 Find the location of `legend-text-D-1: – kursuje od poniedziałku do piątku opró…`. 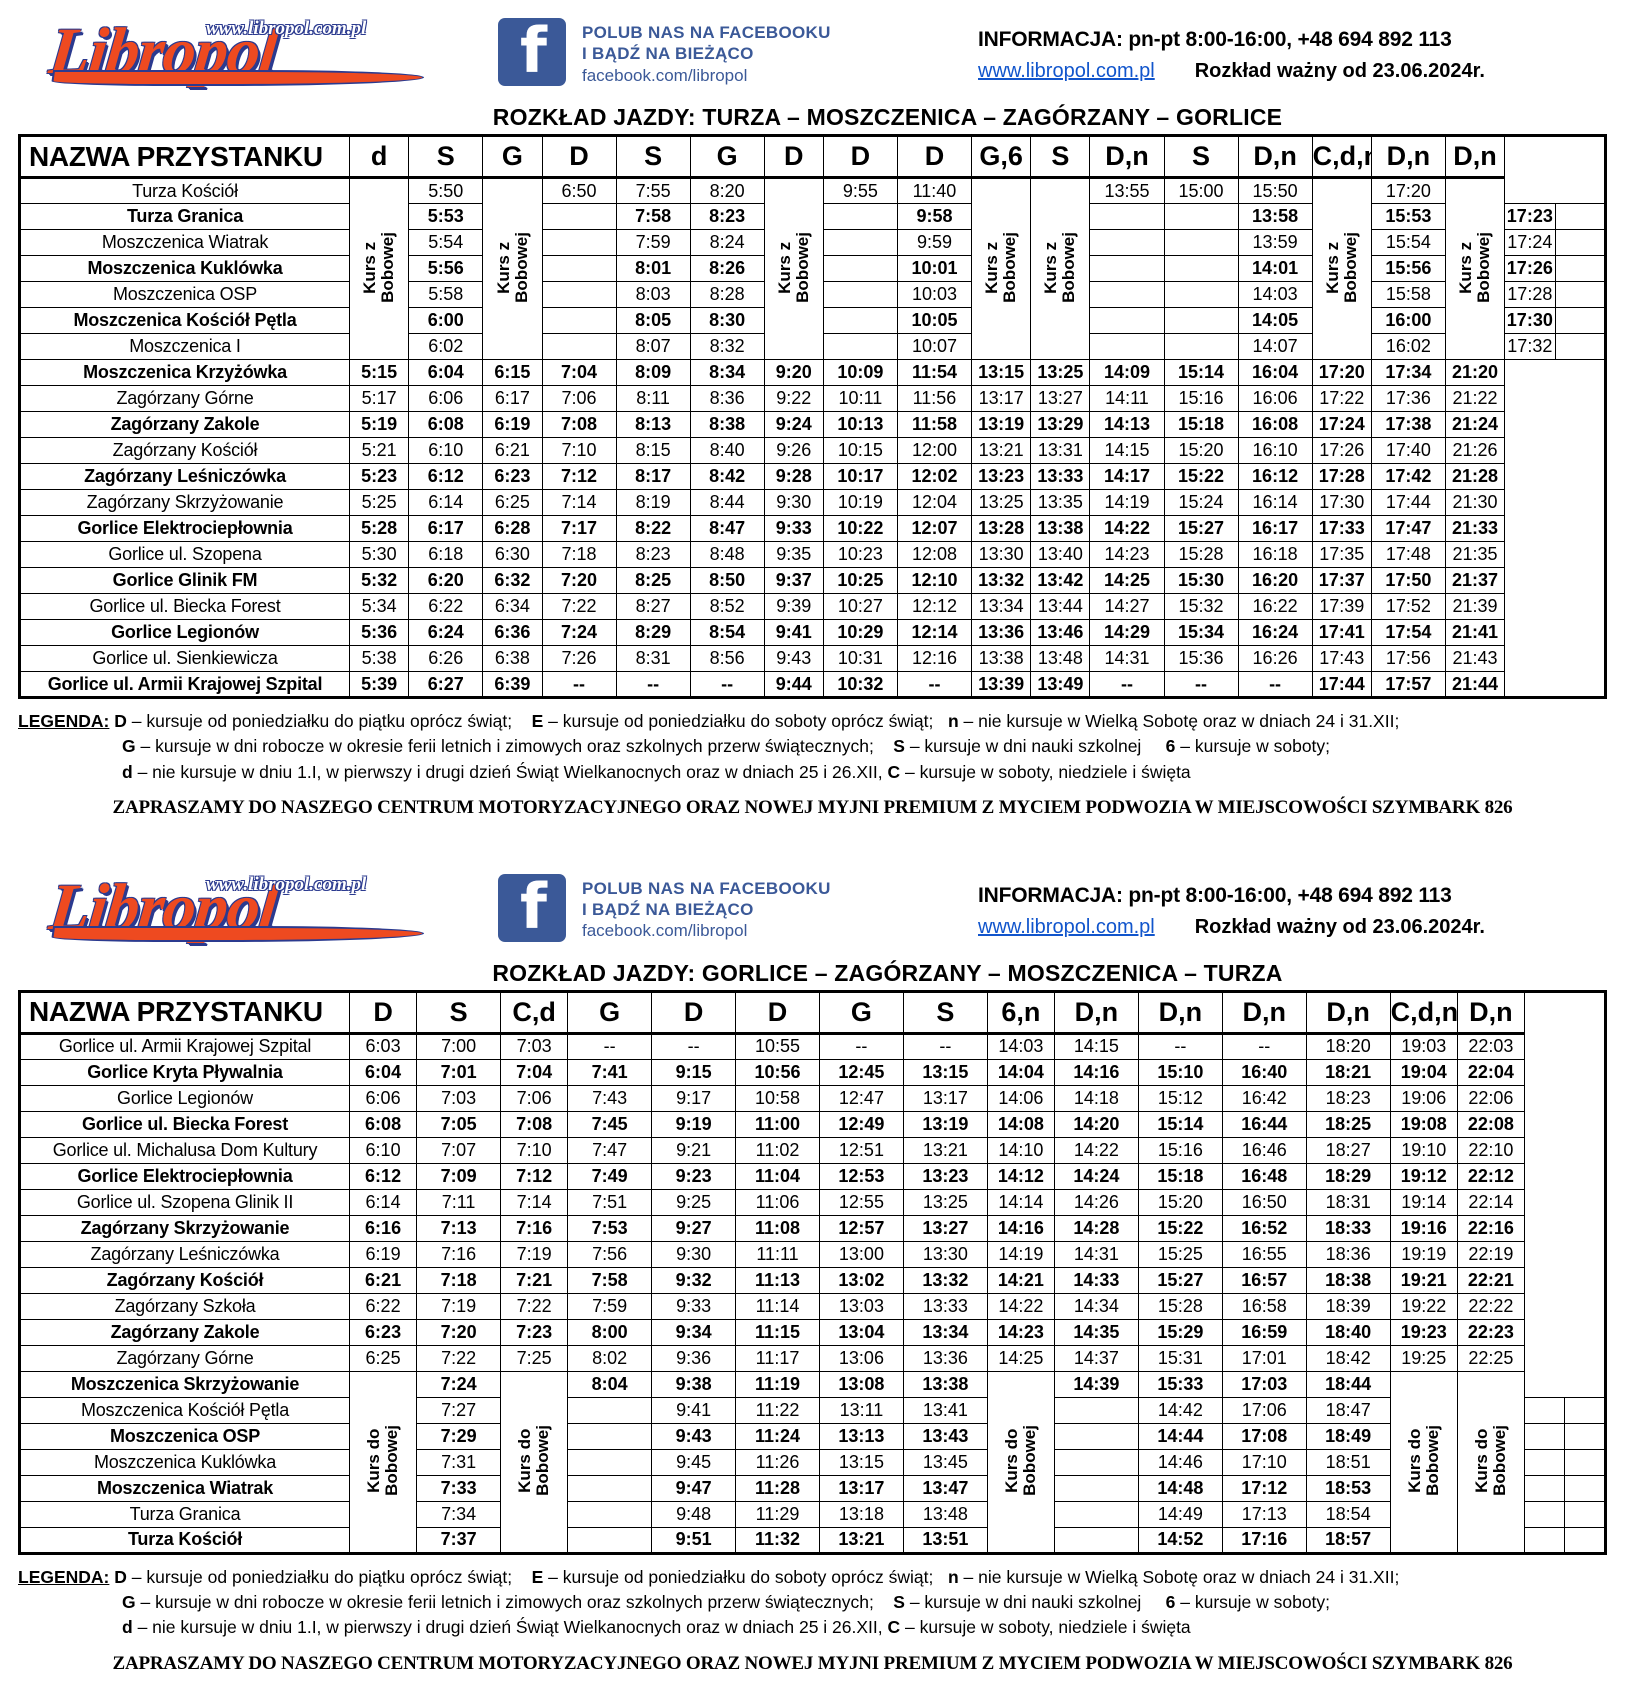

legend-text-D-1: – kursuje od poniedziałku do piątku opró… is located at coordinates (319, 721).